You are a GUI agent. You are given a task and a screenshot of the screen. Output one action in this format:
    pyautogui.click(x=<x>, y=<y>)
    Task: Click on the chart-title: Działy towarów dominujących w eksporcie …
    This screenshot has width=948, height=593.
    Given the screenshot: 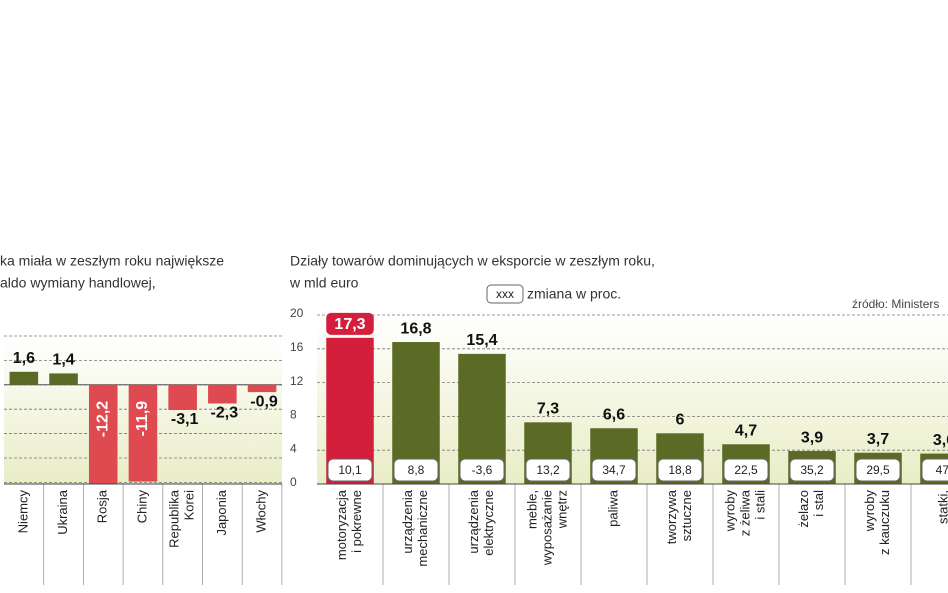 What is the action you would take?
    pyautogui.click(x=472, y=261)
    